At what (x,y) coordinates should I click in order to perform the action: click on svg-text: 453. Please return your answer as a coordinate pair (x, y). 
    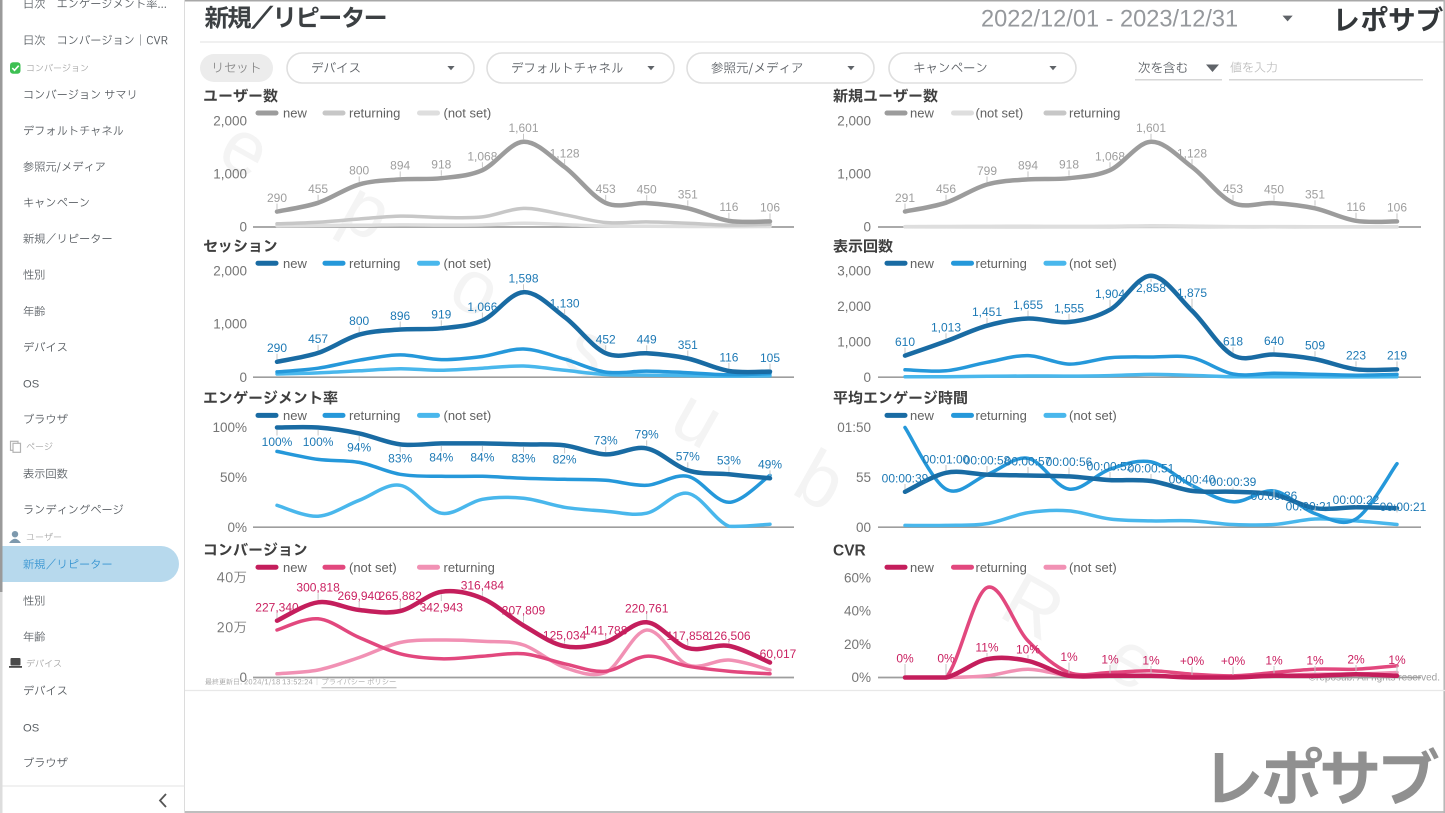
    Looking at the image, I should click on (1233, 189).